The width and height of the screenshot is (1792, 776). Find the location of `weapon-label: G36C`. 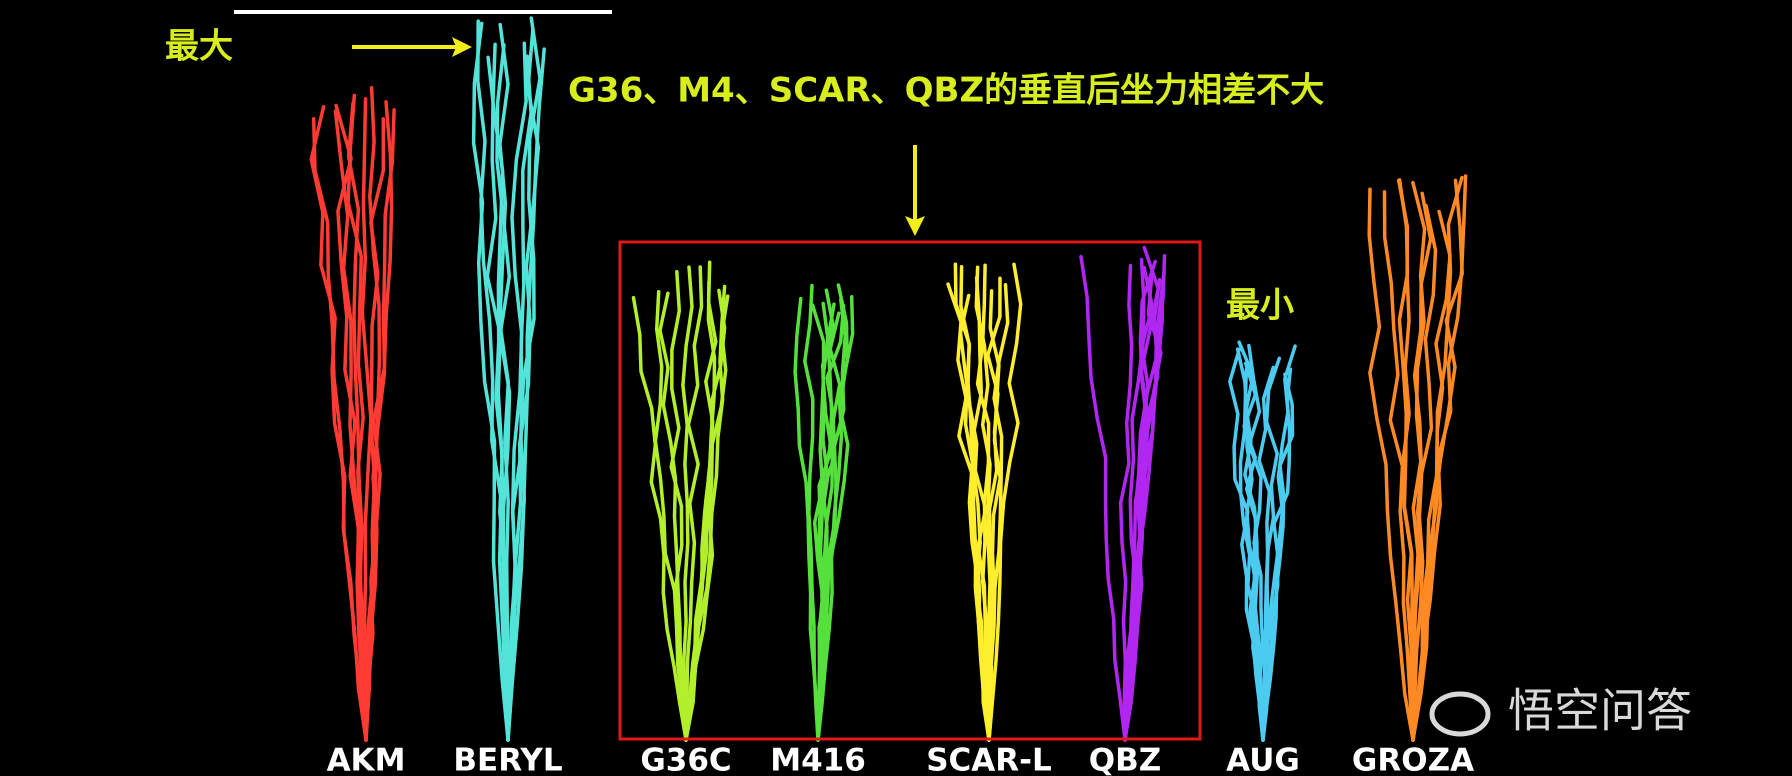

weapon-label: G36C is located at coordinates (685, 759).